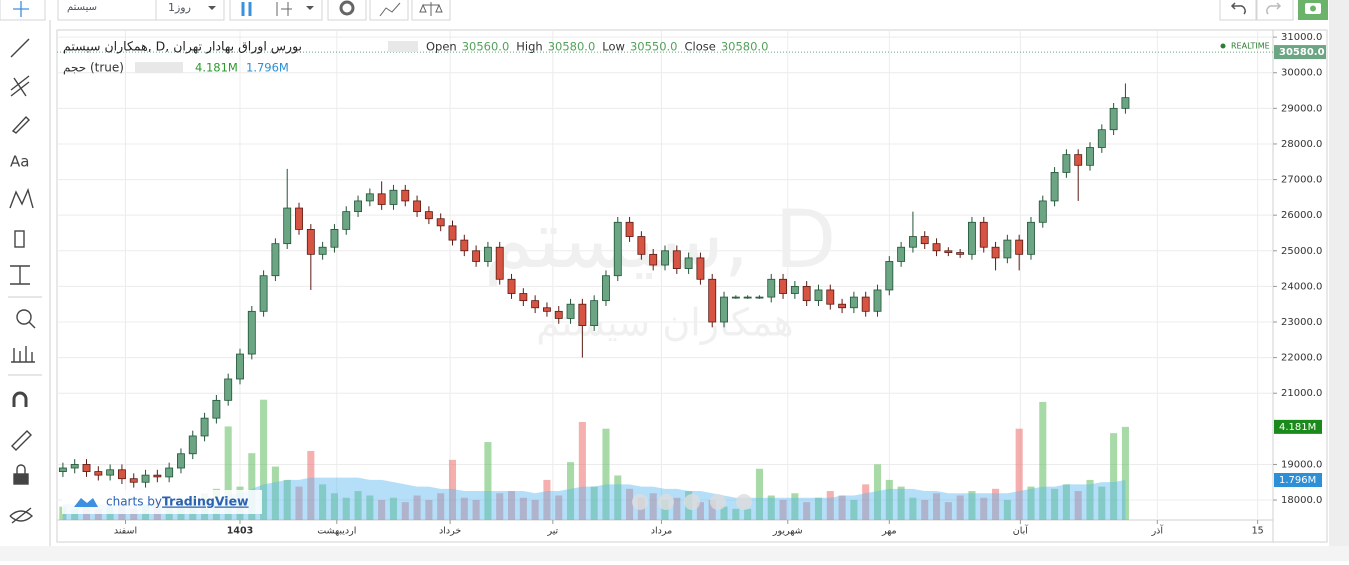 This screenshot has height=565, width=1349. I want to click on zoom-handle, so click(32, 325).